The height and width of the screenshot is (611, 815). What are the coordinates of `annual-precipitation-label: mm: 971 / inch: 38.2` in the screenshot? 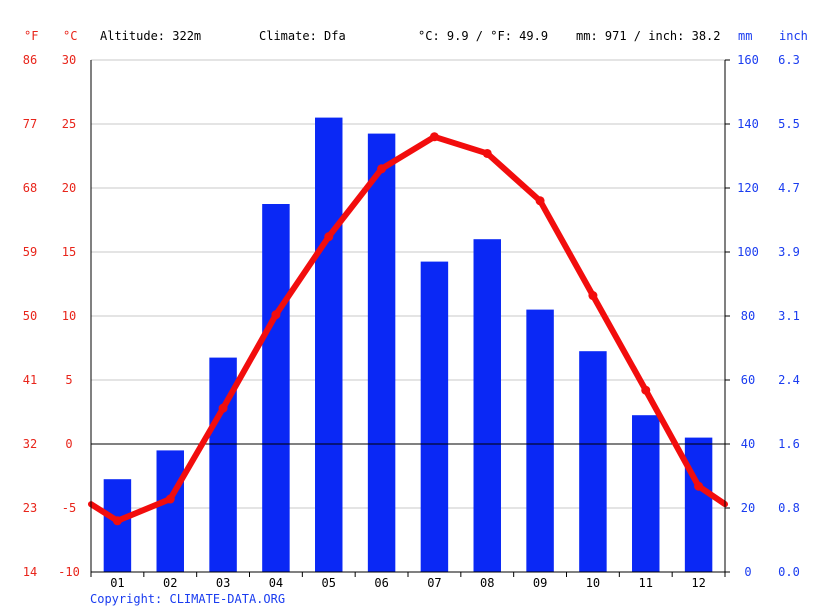 It's located at (648, 36).